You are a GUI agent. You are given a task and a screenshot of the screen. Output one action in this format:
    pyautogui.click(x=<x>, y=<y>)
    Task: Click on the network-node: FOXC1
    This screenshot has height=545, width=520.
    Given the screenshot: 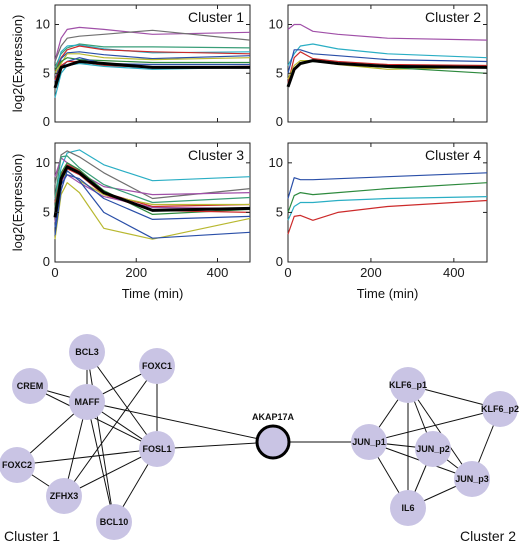 What is the action you would take?
    pyautogui.click(x=157, y=366)
    